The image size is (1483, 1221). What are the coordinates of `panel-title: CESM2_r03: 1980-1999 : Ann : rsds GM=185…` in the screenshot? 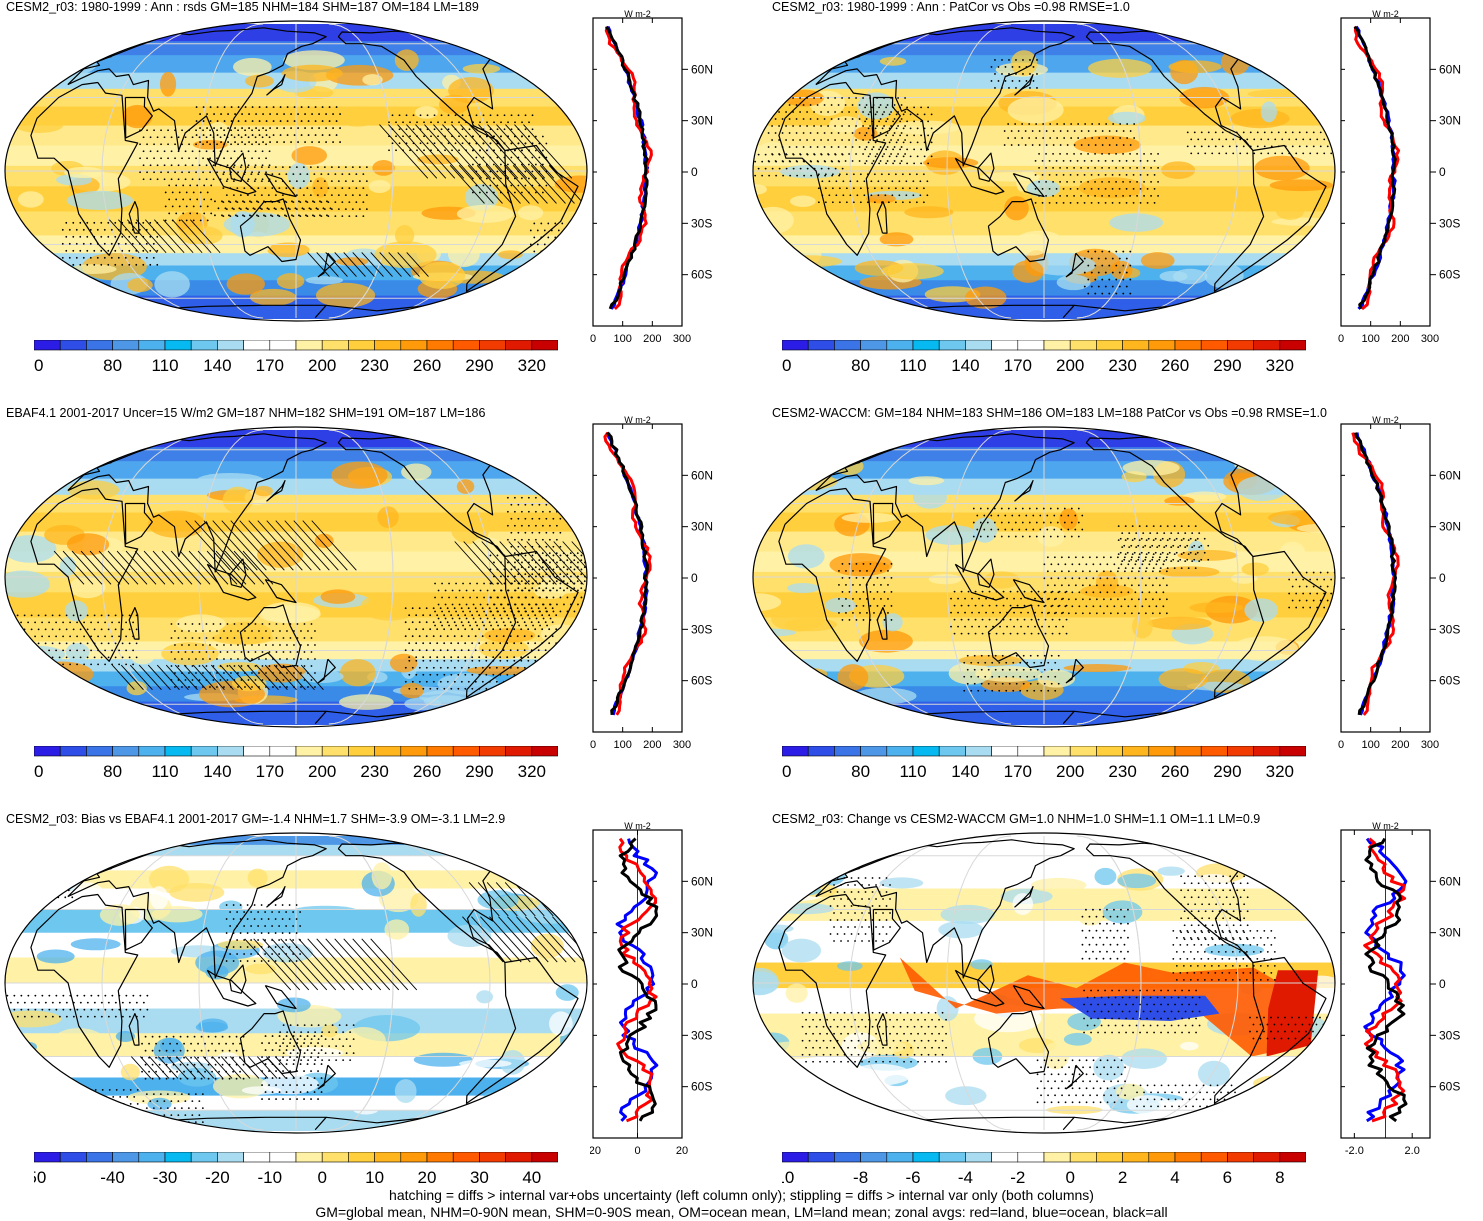 It's located at (242, 7).